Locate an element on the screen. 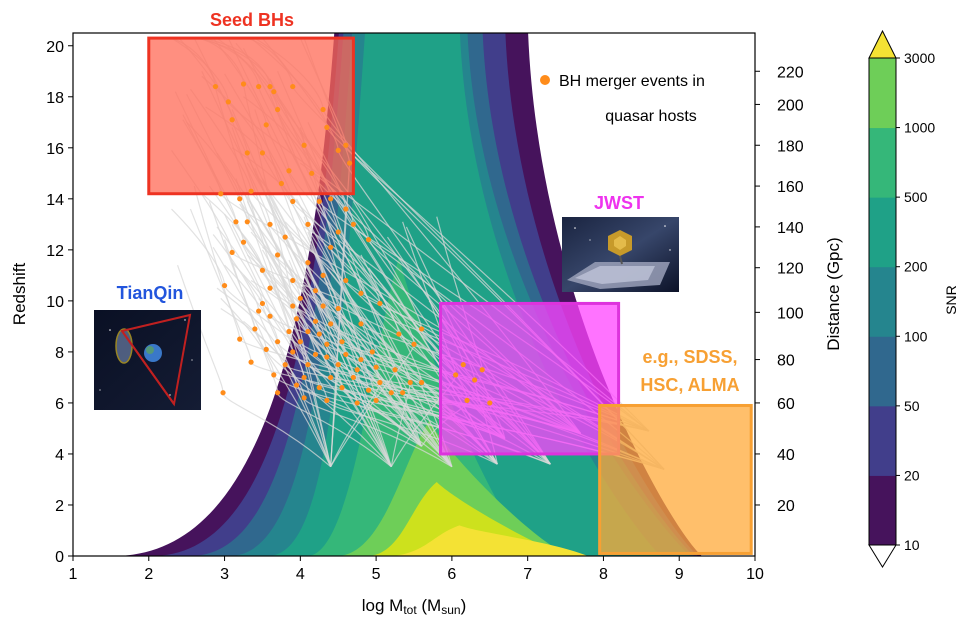 The height and width of the screenshot is (619, 968). y2-tick-label: 60 is located at coordinates (786, 404).